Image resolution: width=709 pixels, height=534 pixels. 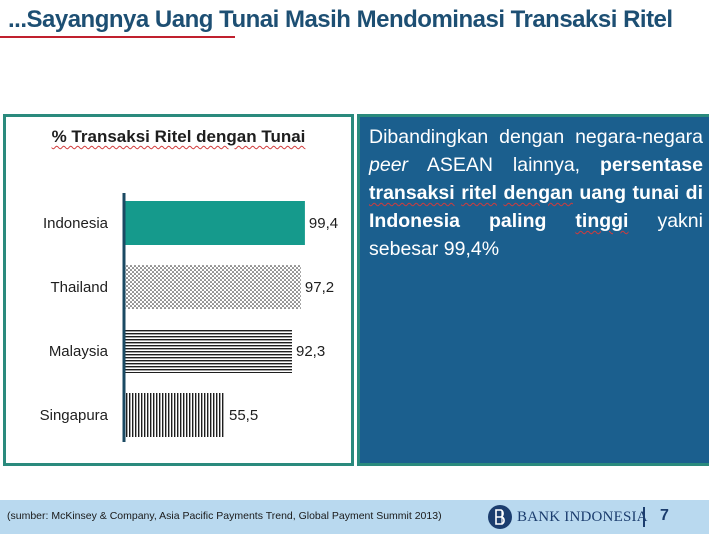 I want to click on bar-singapura, so click(x=175, y=415).